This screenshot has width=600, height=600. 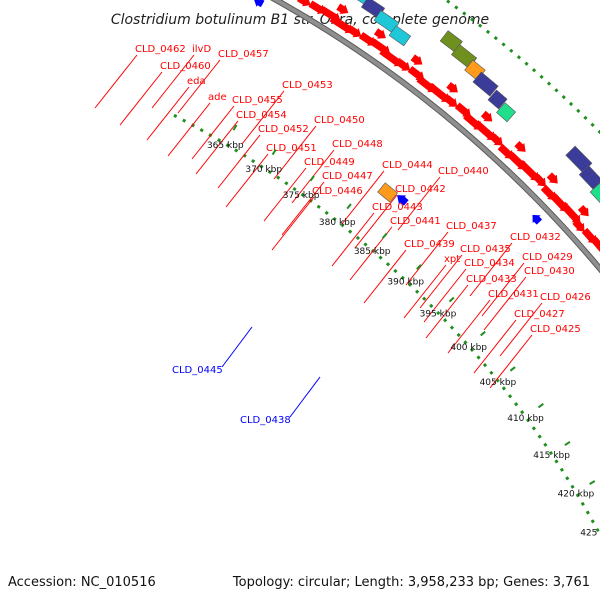 What do you see at coordinates (539, 314) in the screenshot?
I see `gene-label-32: CLD_0427` at bounding box center [539, 314].